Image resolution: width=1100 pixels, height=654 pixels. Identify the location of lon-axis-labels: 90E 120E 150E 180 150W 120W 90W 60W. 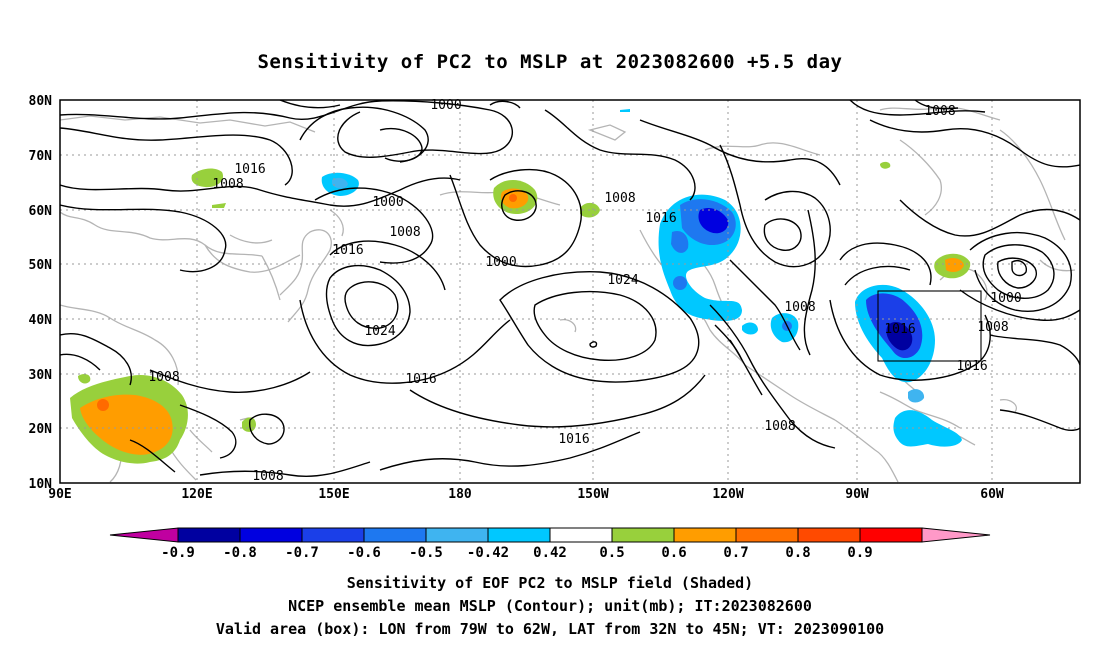
(526, 494).